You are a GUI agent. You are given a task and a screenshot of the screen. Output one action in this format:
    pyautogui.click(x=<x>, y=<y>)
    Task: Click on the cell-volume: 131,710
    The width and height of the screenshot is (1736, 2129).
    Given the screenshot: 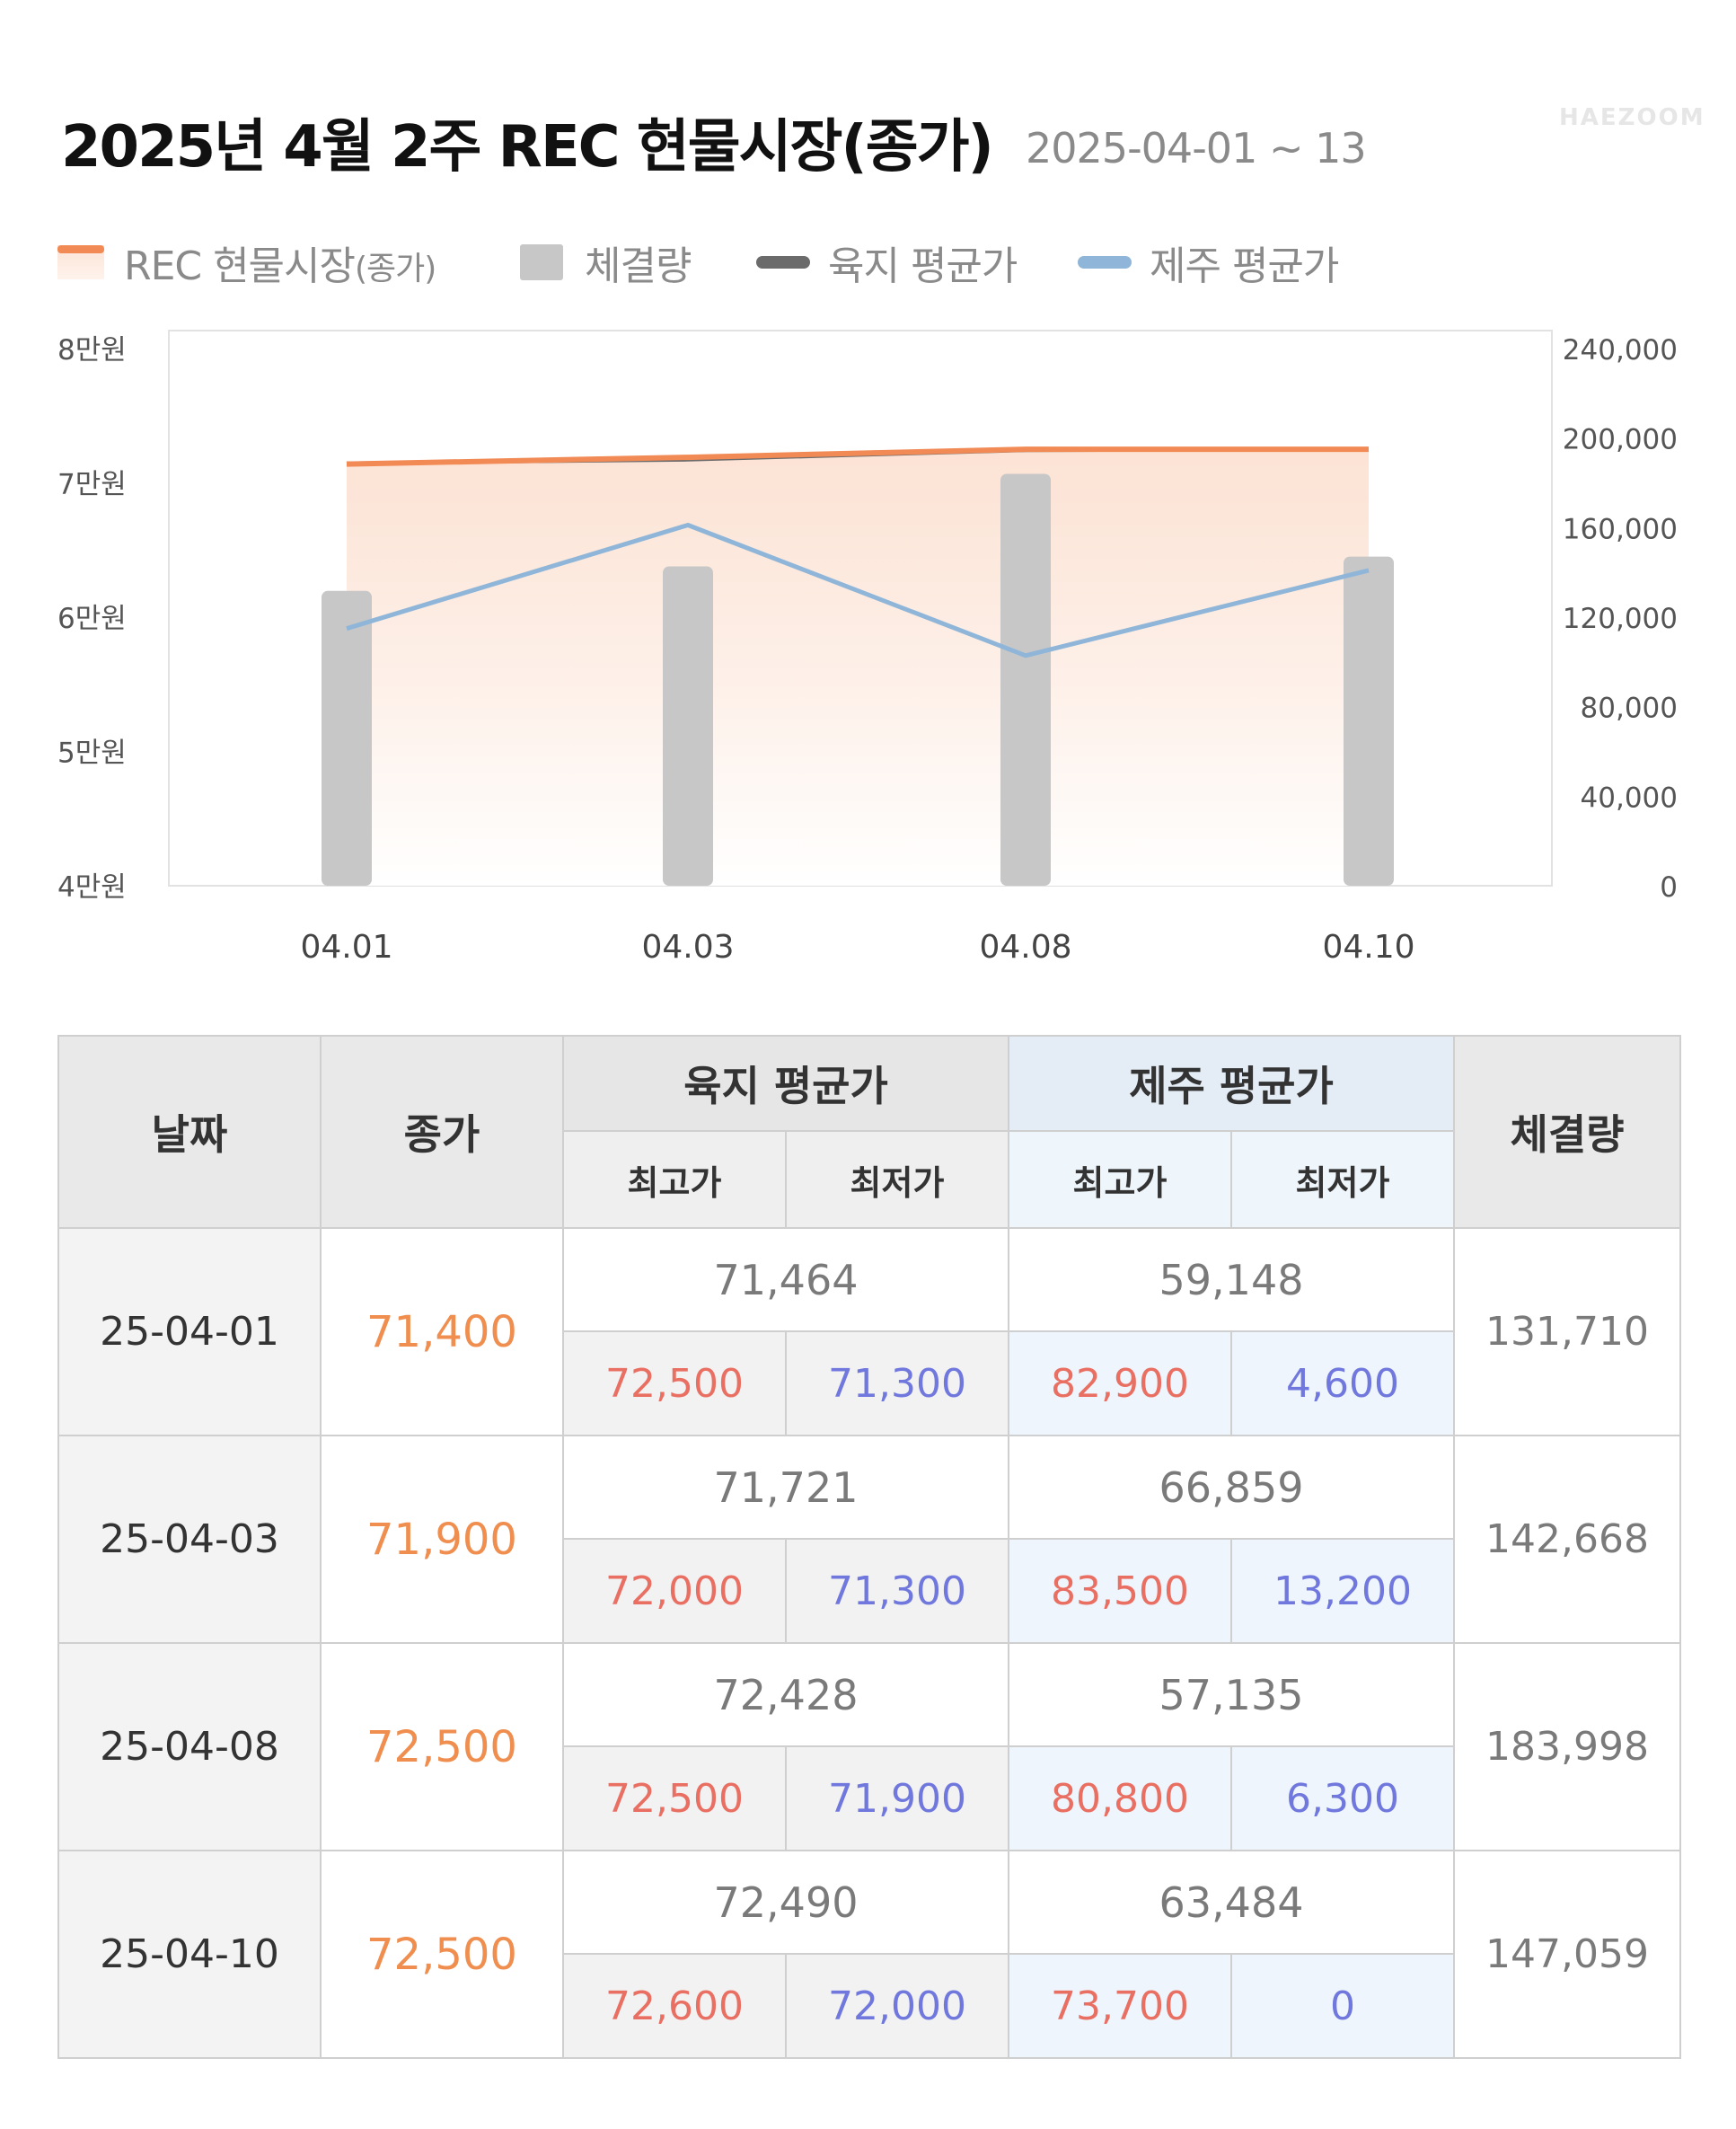 What is the action you would take?
    pyautogui.click(x=1567, y=1331)
    